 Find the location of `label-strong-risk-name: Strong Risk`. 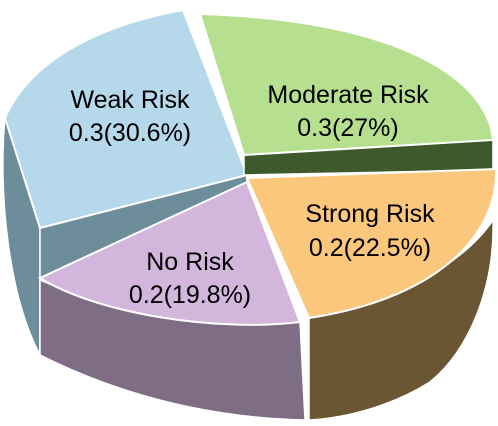

label-strong-risk-name: Strong Risk is located at coordinates (370, 214).